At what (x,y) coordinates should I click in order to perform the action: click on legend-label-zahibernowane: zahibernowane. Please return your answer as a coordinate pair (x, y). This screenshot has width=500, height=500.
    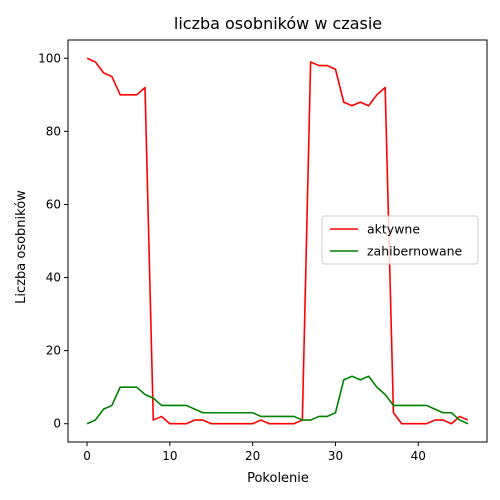
    Looking at the image, I should click on (415, 251).